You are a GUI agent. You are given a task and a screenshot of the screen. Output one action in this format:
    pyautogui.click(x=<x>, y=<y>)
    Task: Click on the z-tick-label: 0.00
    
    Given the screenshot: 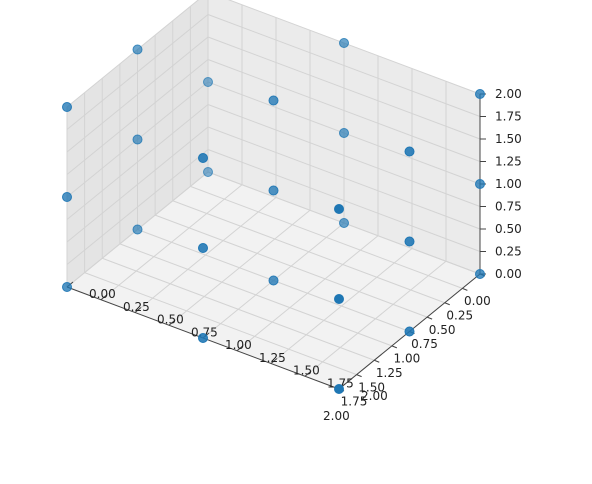 What is the action you would take?
    pyautogui.click(x=508, y=274)
    